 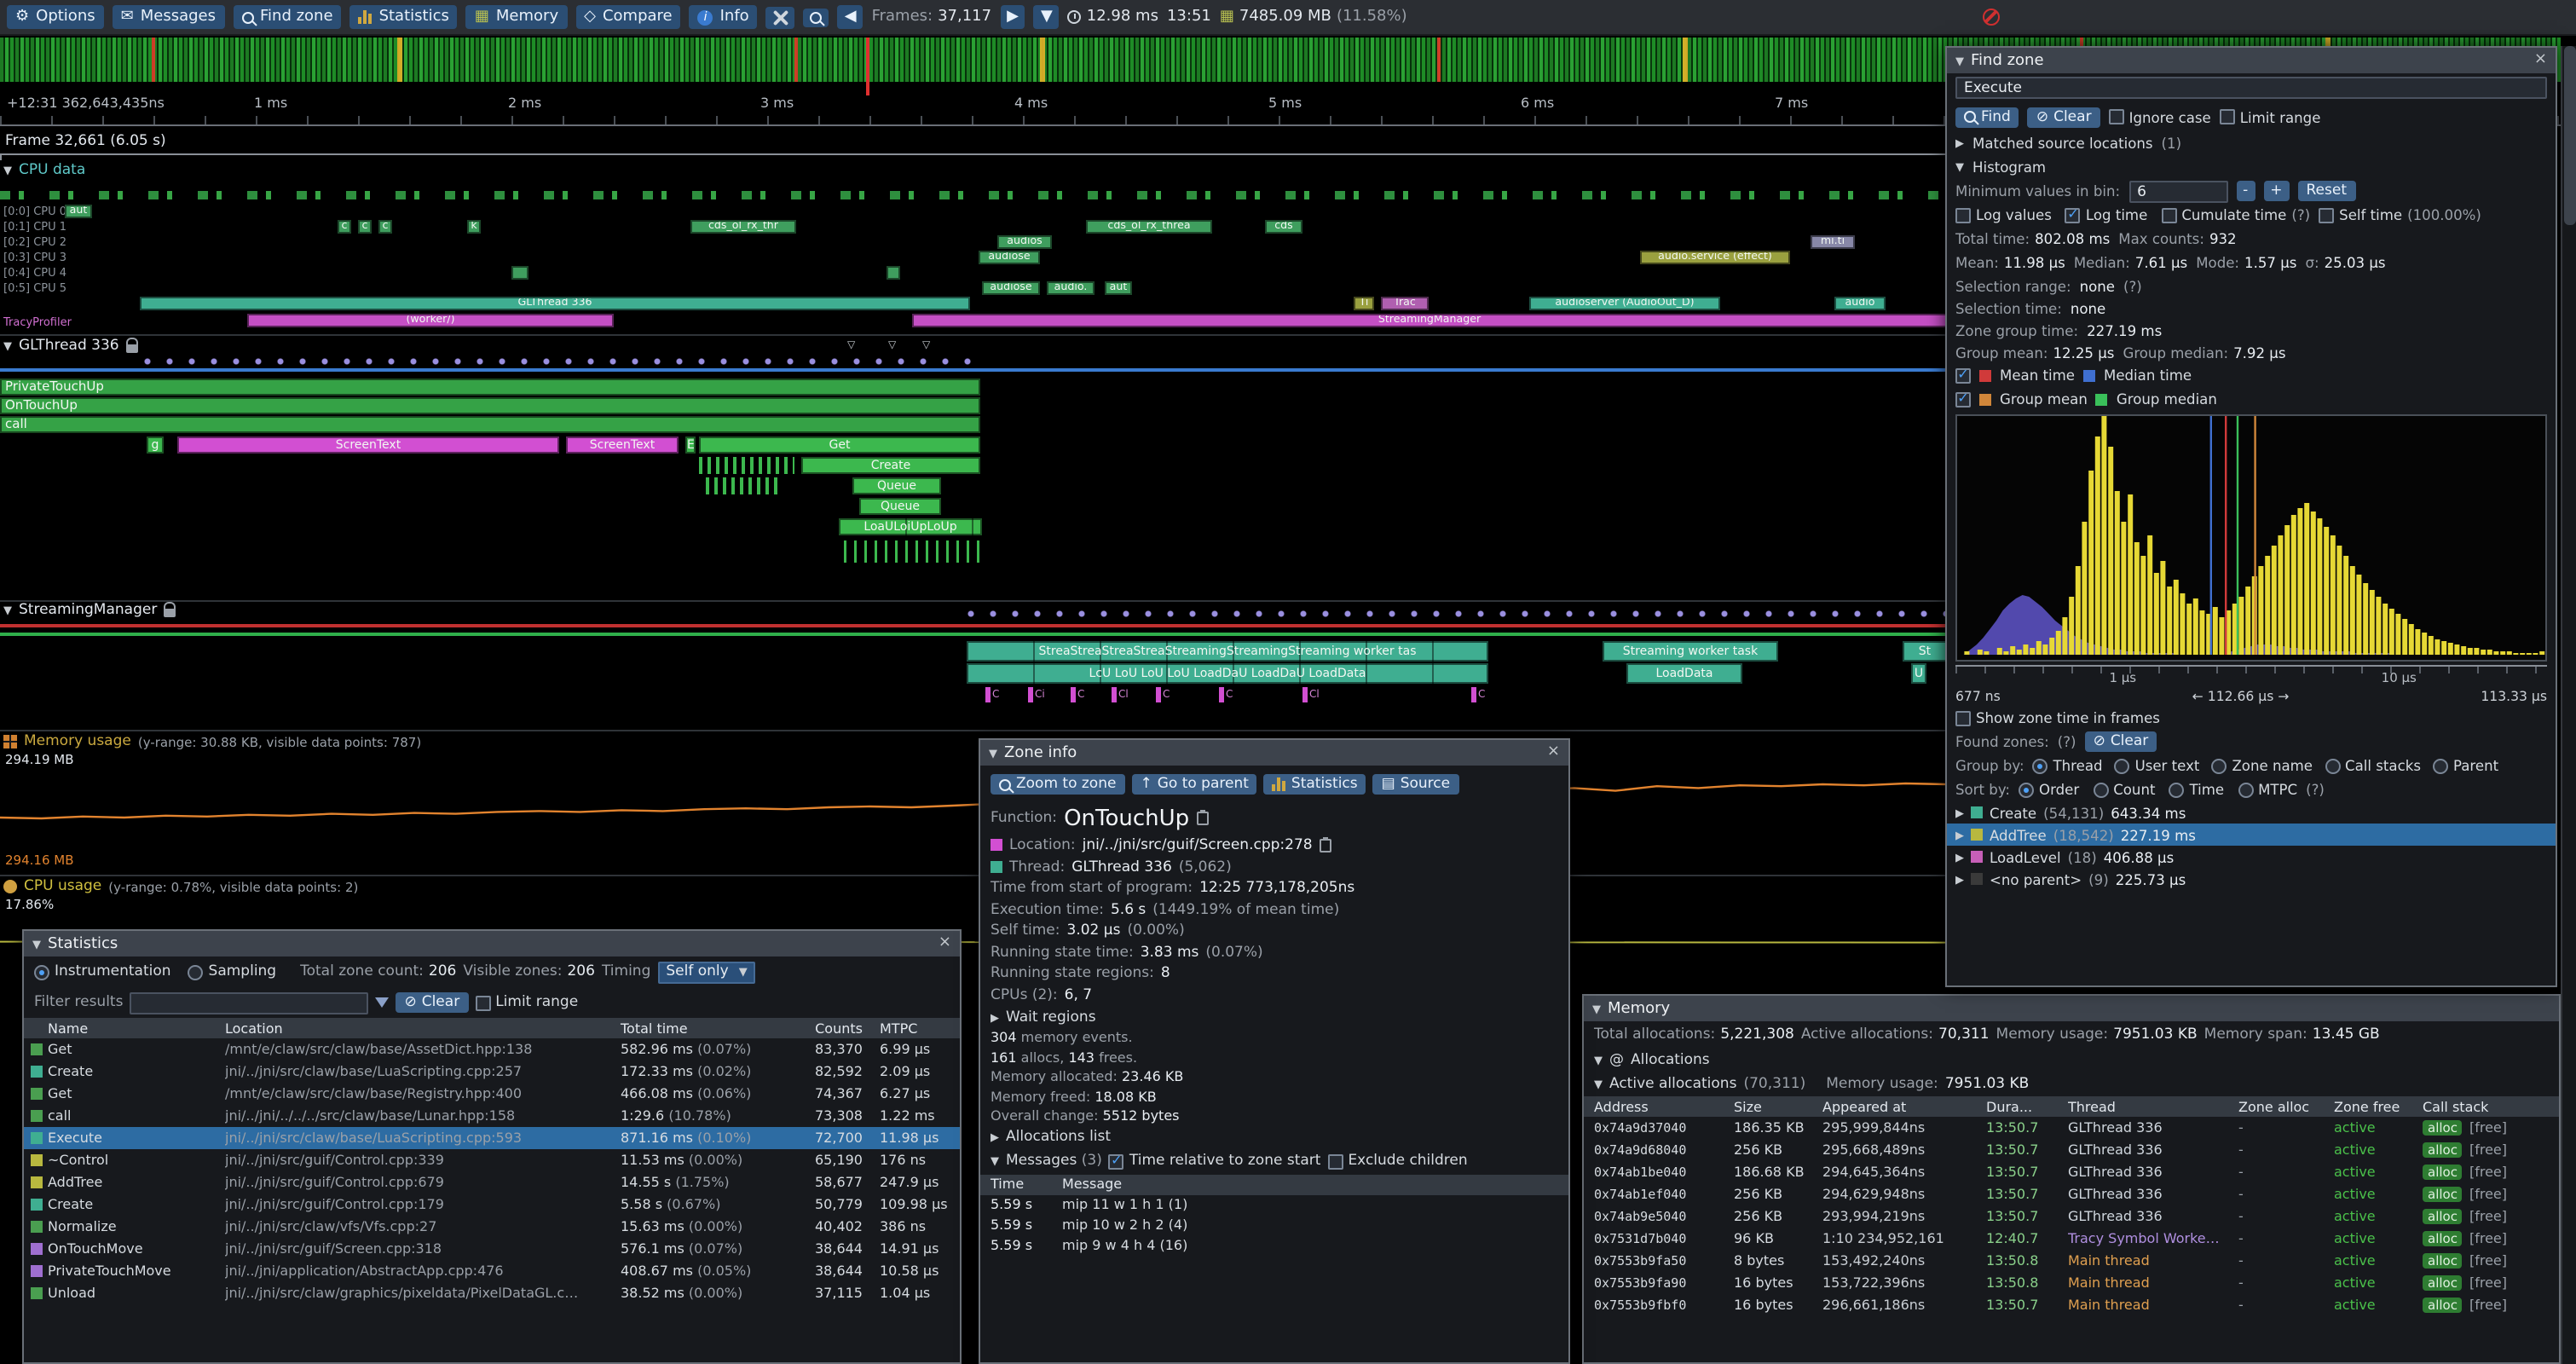 I want to click on zoom-tool-button, so click(x=816, y=17).